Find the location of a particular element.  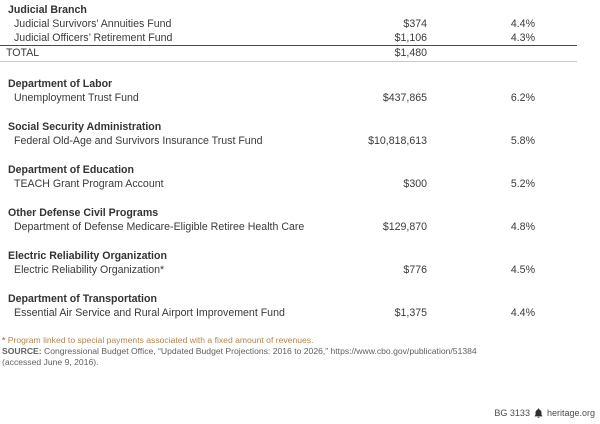

total-row: TOTAL $1,480 is located at coordinates (288, 53).